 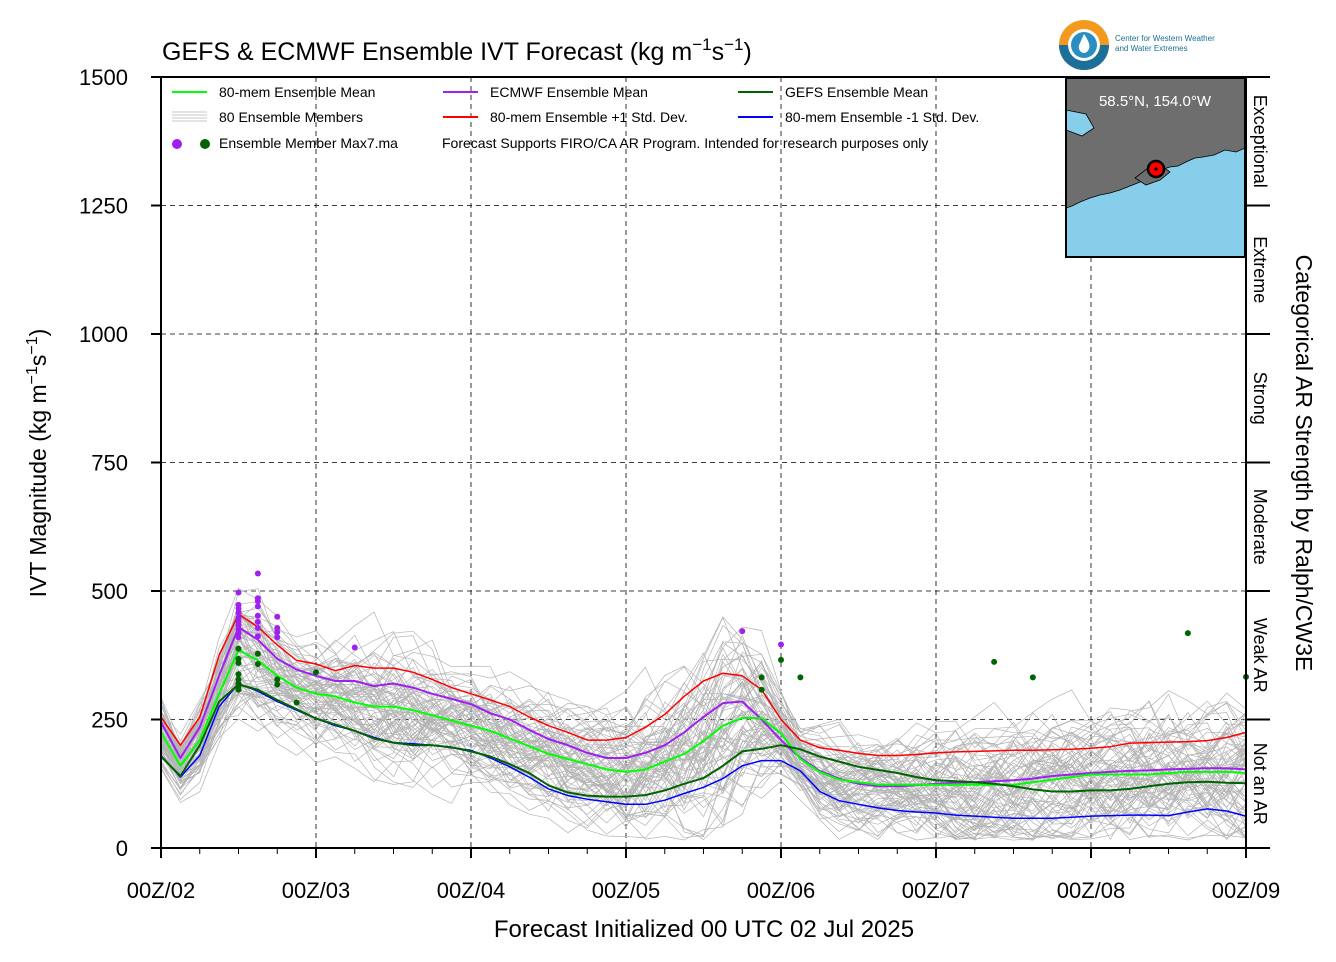 What do you see at coordinates (856, 92) in the screenshot?
I see `legend-label-gefs: GEFS Ensemble Mean` at bounding box center [856, 92].